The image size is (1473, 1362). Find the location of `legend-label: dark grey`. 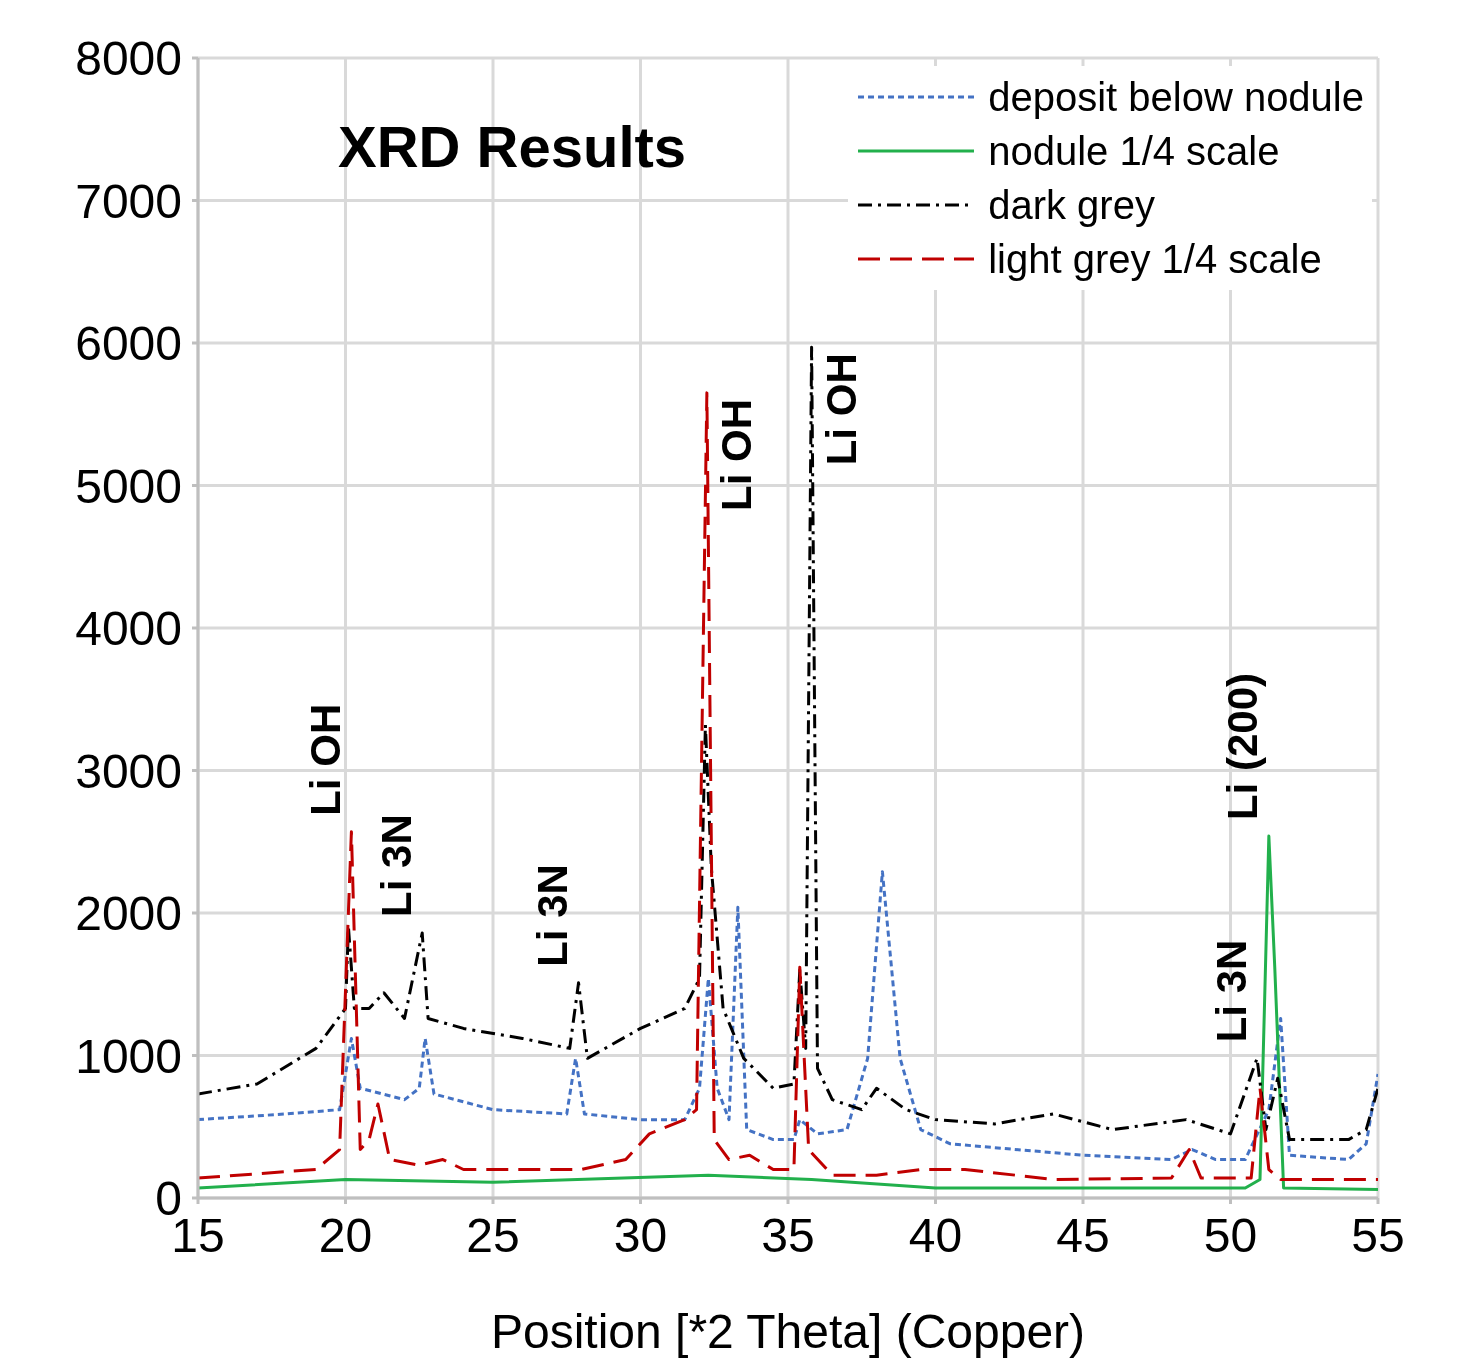

legend-label: dark grey is located at coordinates (1071, 205).